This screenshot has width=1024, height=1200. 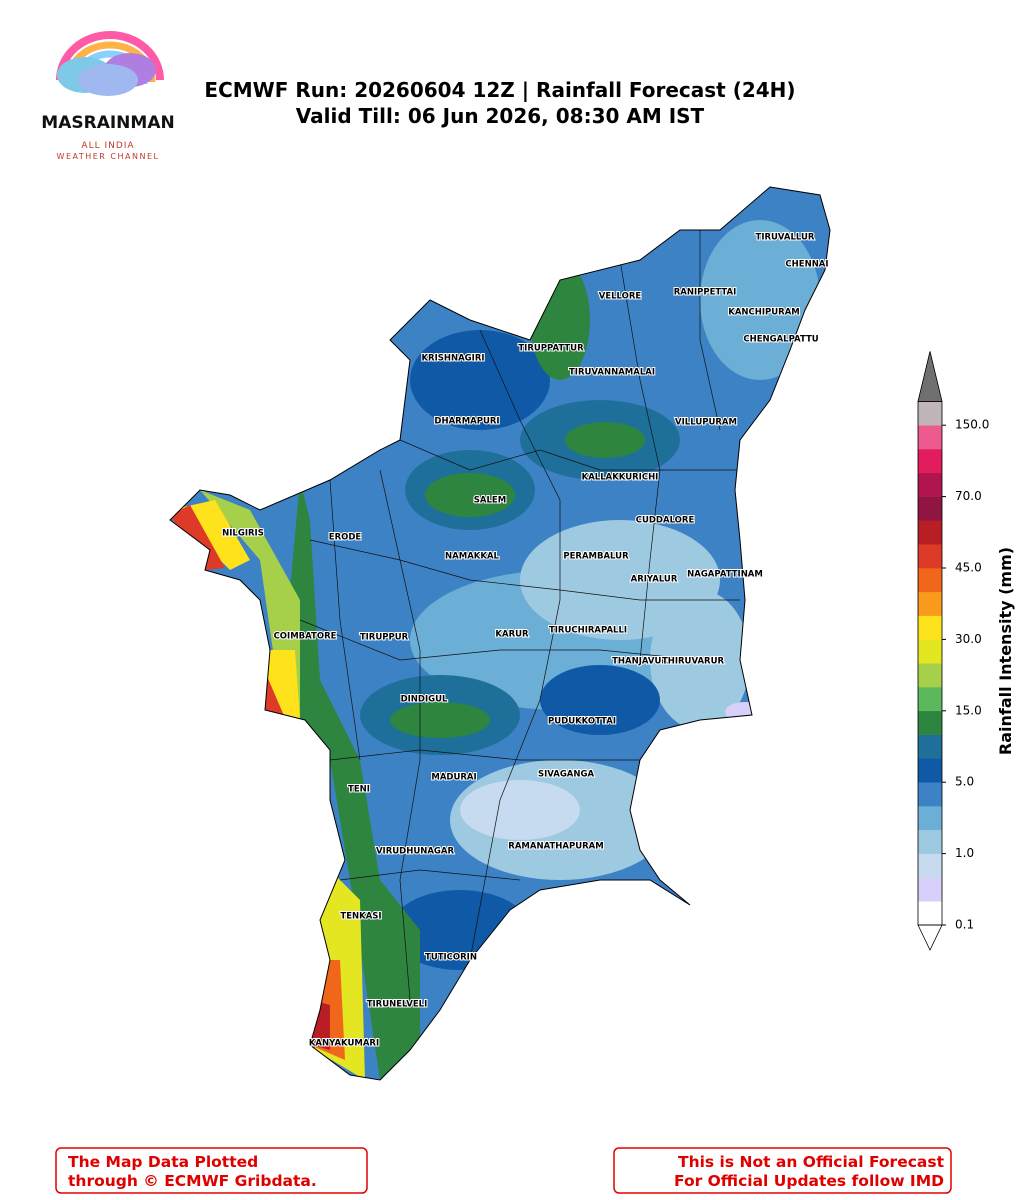 What do you see at coordinates (953, 651) in the screenshot?
I see `colorbar: 0.1 1.0 5.0 15.0 30.0 45.0 70.0 150.0` at bounding box center [953, 651].